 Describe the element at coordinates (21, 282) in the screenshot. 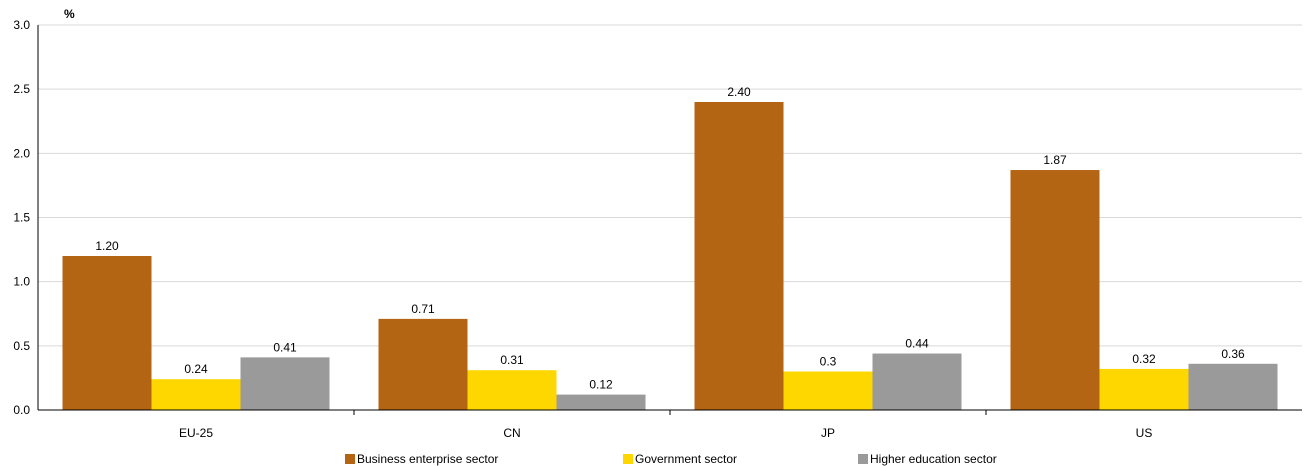

I see `y-tick-label: 1.0` at that location.